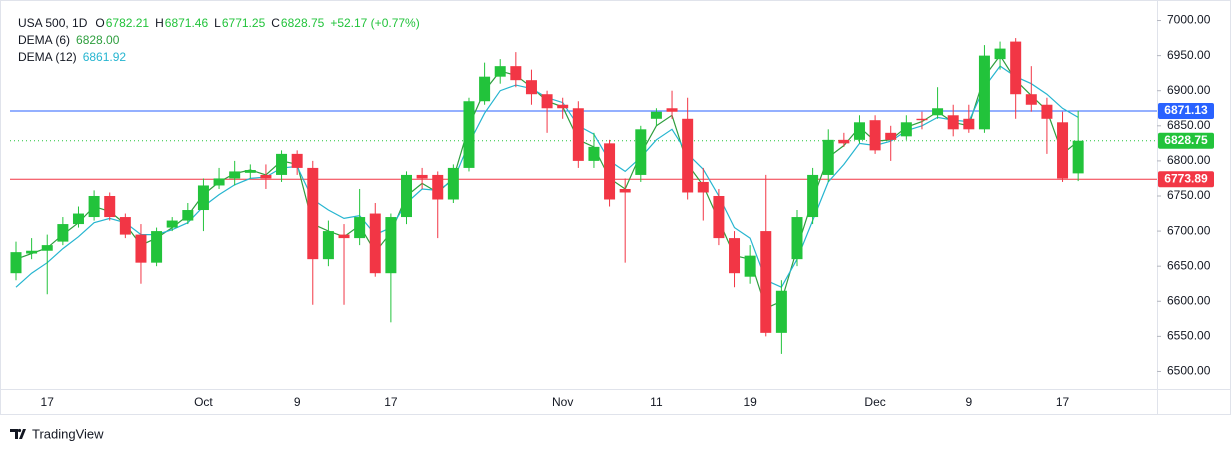 The height and width of the screenshot is (452, 1231). Describe the element at coordinates (1189, 195) in the screenshot. I see `y-tick-label: 6750.00` at that location.